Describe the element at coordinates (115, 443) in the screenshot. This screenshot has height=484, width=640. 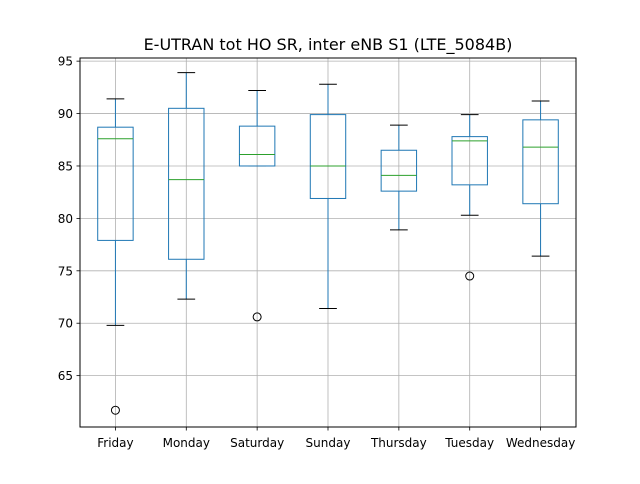
I see `x-tick-label: Friday` at that location.